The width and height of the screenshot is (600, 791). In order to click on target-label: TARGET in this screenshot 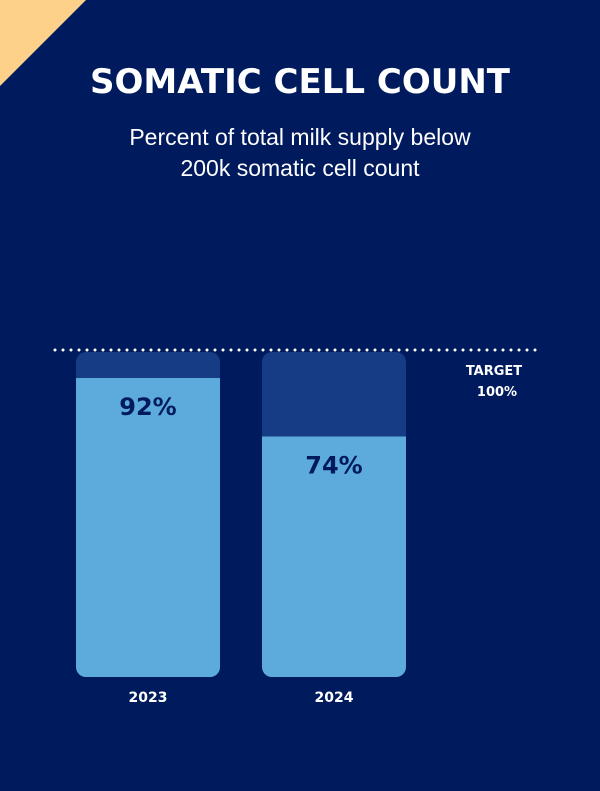, I will do `click(494, 371)`.